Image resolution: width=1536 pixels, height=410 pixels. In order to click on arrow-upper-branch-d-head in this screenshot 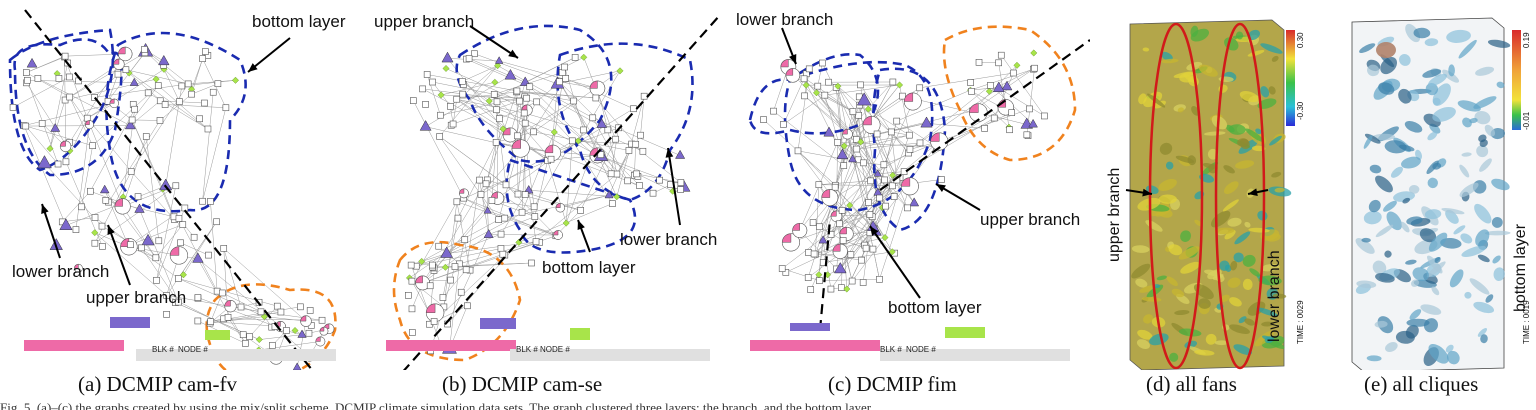, I will do `click(1147, 192)`.